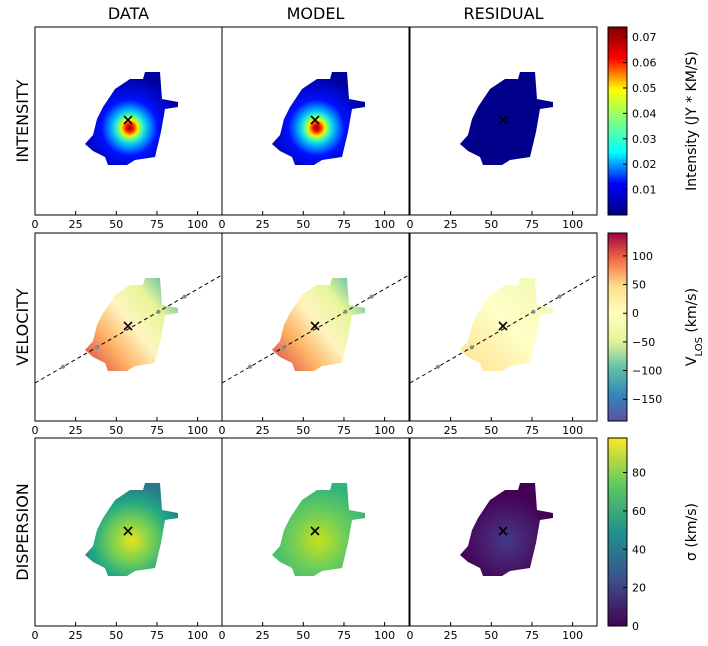 The height and width of the screenshot is (646, 708). What do you see at coordinates (642, 256) in the screenshot?
I see `colorbar-tick-label: 100` at bounding box center [642, 256].